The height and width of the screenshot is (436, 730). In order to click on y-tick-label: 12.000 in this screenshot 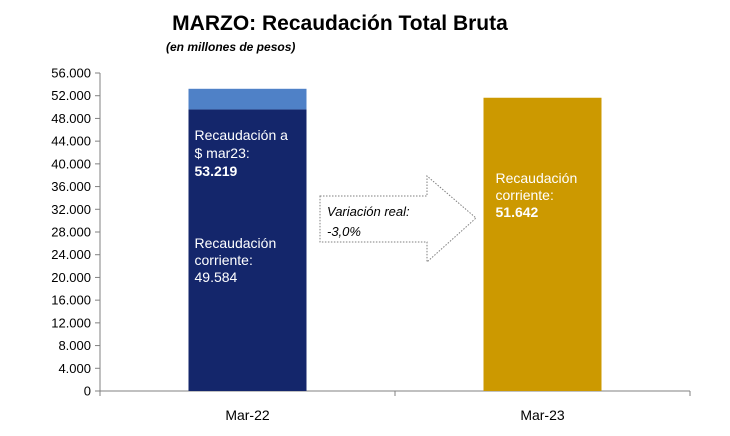, I will do `click(71, 322)`.